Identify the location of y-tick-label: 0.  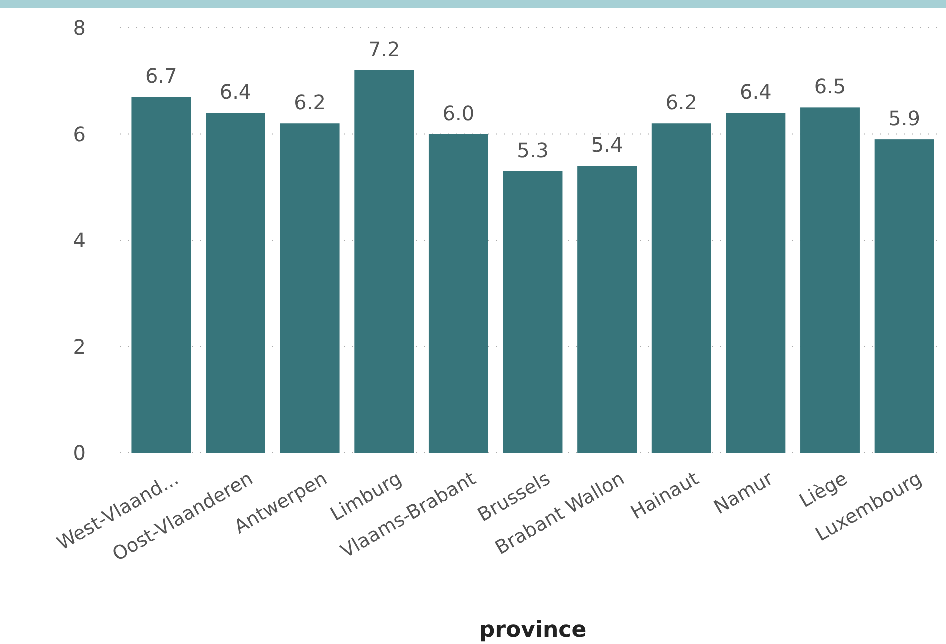
(79, 453).